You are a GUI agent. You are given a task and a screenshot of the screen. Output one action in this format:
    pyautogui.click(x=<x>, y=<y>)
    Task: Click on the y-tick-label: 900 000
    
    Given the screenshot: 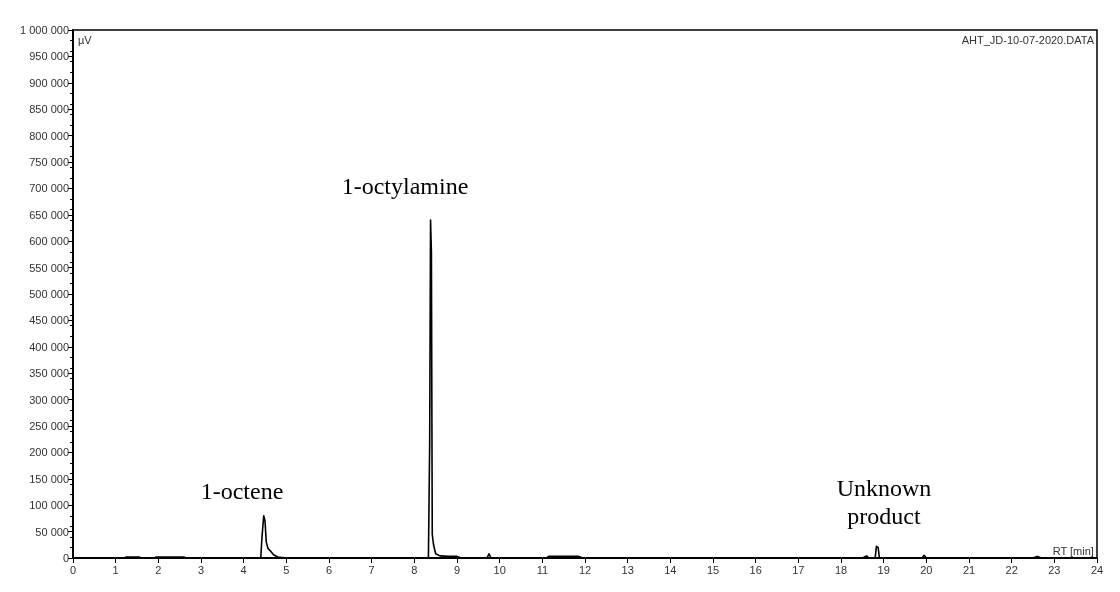 What is the action you would take?
    pyautogui.click(x=49, y=82)
    